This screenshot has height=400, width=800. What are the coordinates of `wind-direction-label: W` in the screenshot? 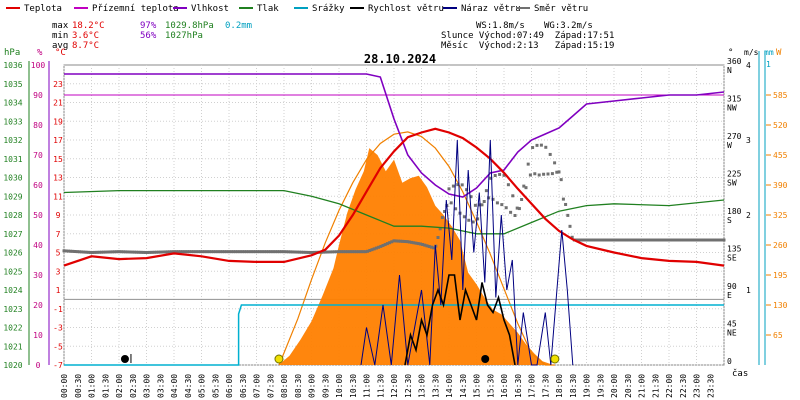 It's located at (729, 145).